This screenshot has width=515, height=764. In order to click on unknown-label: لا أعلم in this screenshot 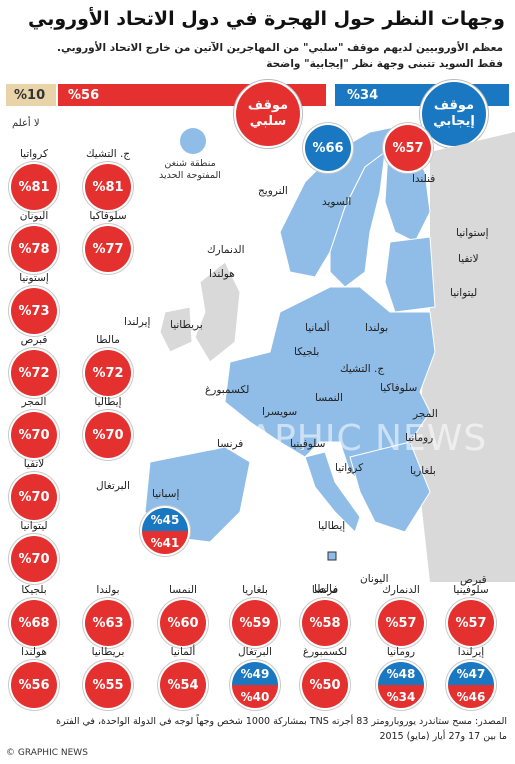, I will do `click(26, 123)`.